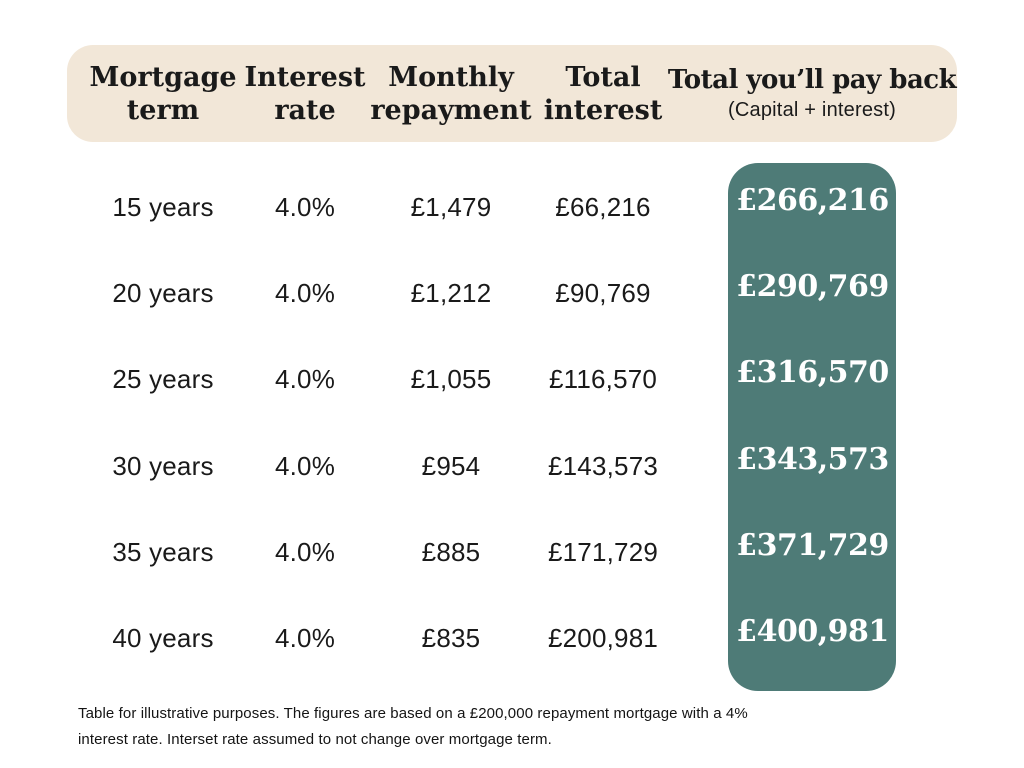 This screenshot has width=1024, height=768. What do you see at coordinates (451, 465) in the screenshot?
I see `cell-monthly-repayment: £954` at bounding box center [451, 465].